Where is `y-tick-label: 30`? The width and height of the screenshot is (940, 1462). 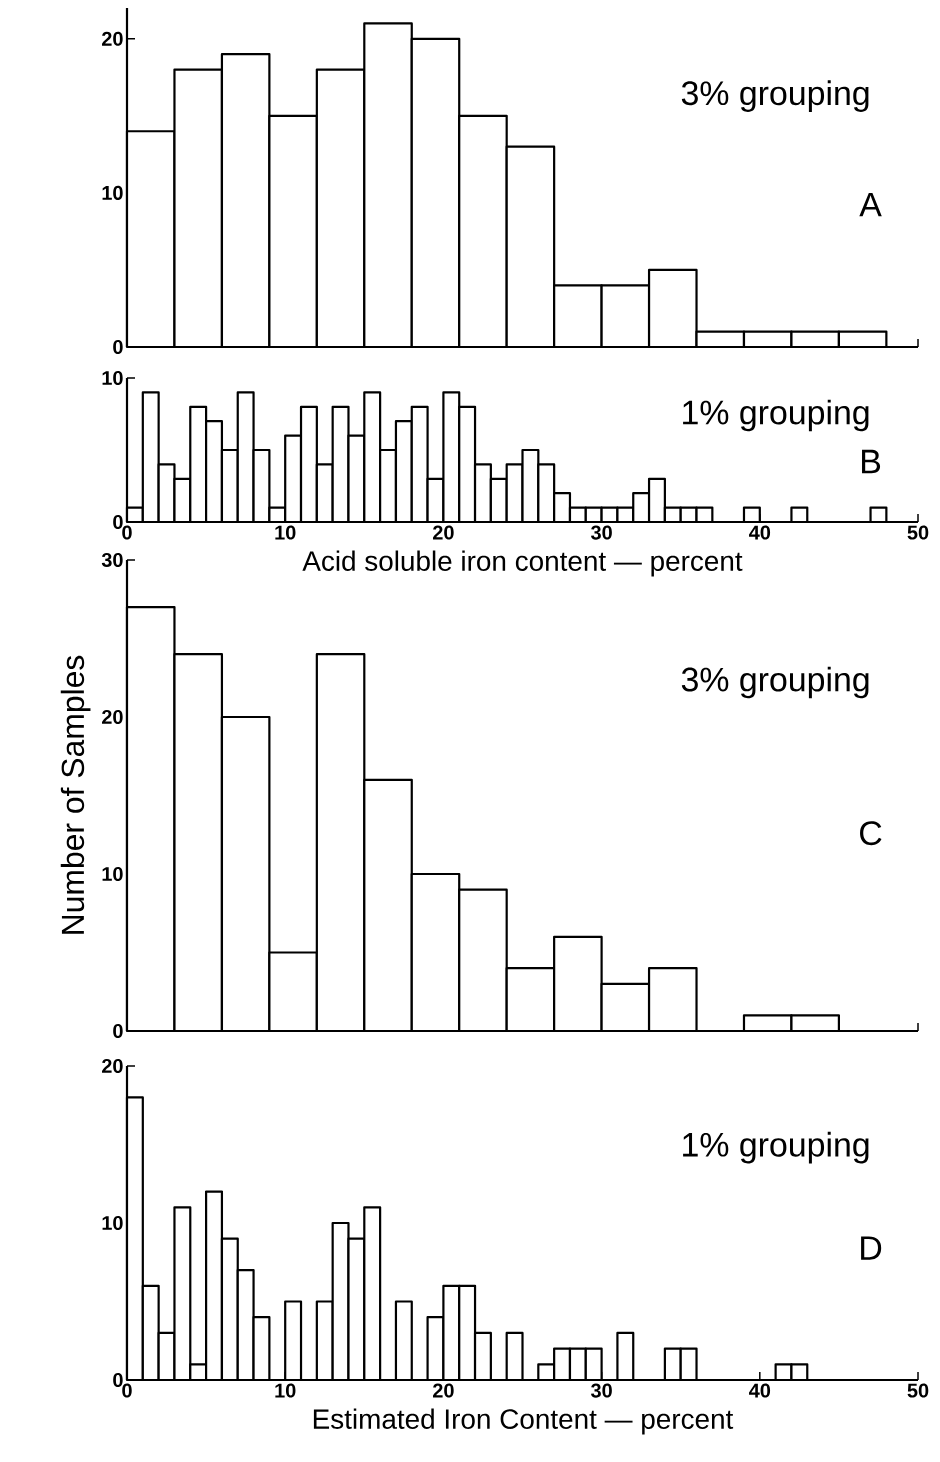
y-tick-label: 30 is located at coordinates (112, 560).